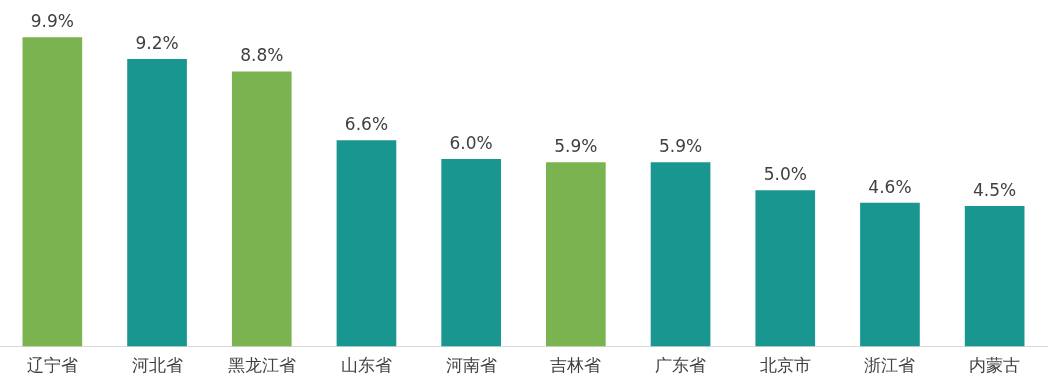  I want to click on x-tick-label: 河南省, so click(471, 365).